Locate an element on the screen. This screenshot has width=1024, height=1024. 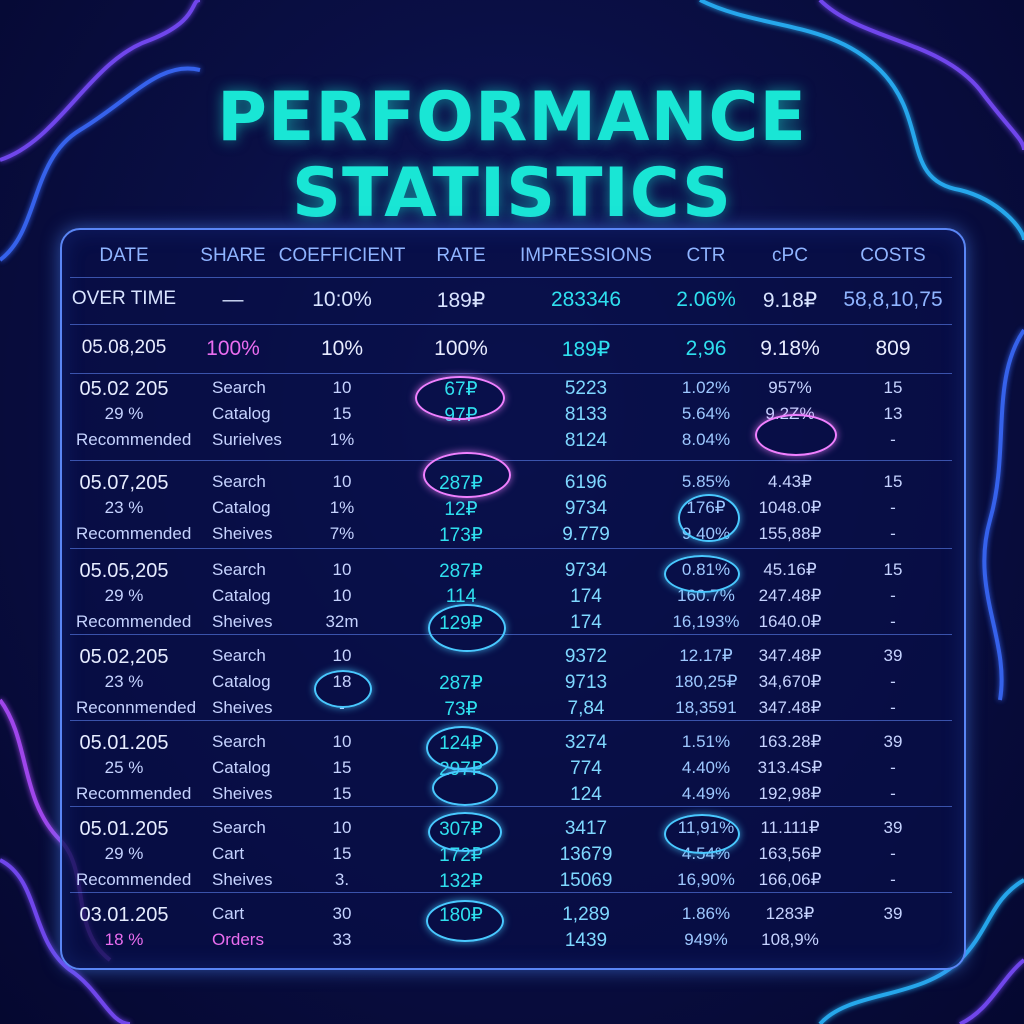
group-cell-cpc: 1283₽ is located at coordinates (790, 913).